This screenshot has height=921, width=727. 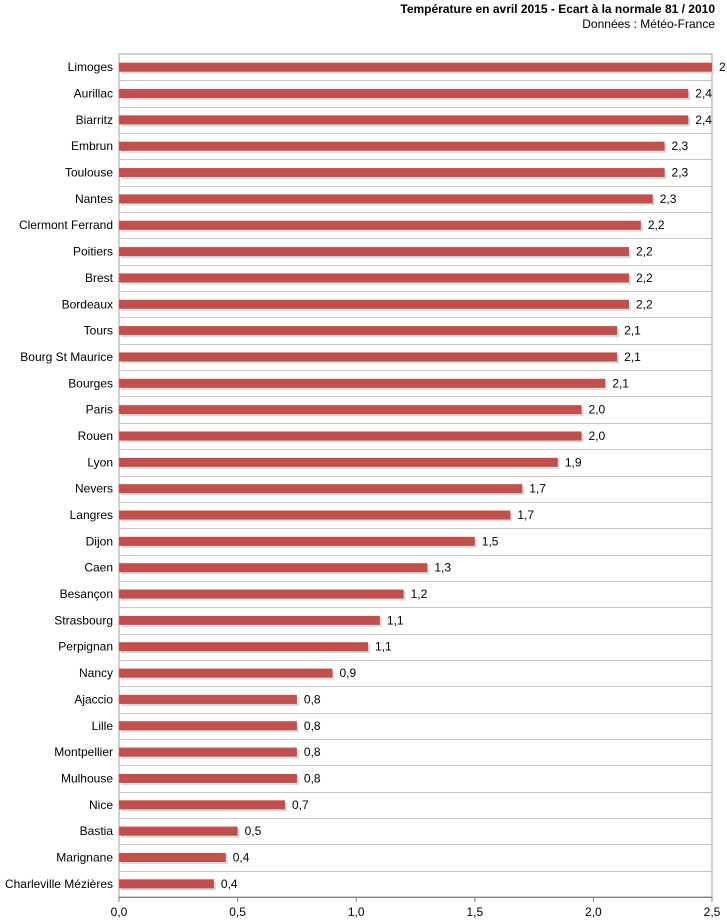 What do you see at coordinates (99, 410) in the screenshot?
I see `category-label: Paris` at bounding box center [99, 410].